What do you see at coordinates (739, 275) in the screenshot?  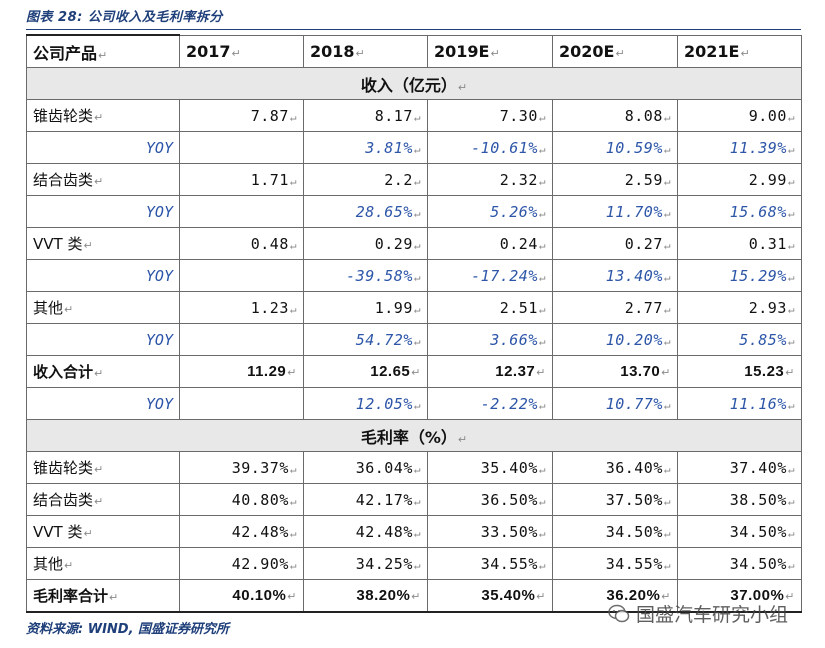 I see `value-cell: 15.29%↵` at bounding box center [739, 275].